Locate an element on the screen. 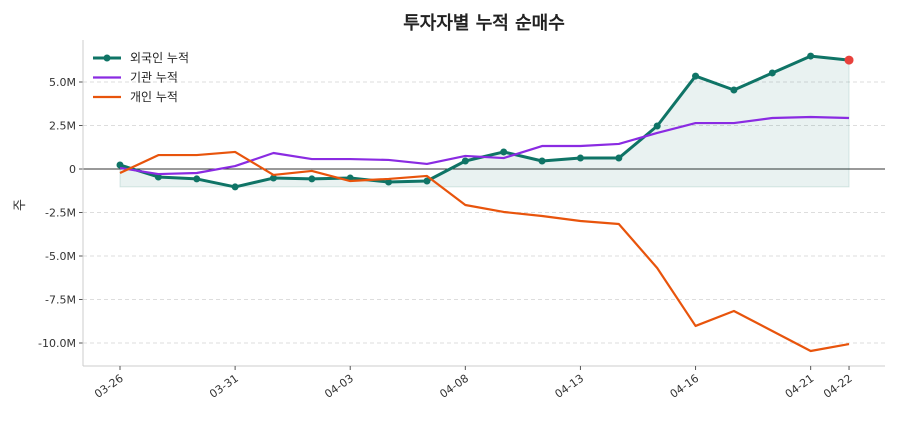 The width and height of the screenshot is (900, 424). y-axis-label: 주 is located at coordinates (20, 205).